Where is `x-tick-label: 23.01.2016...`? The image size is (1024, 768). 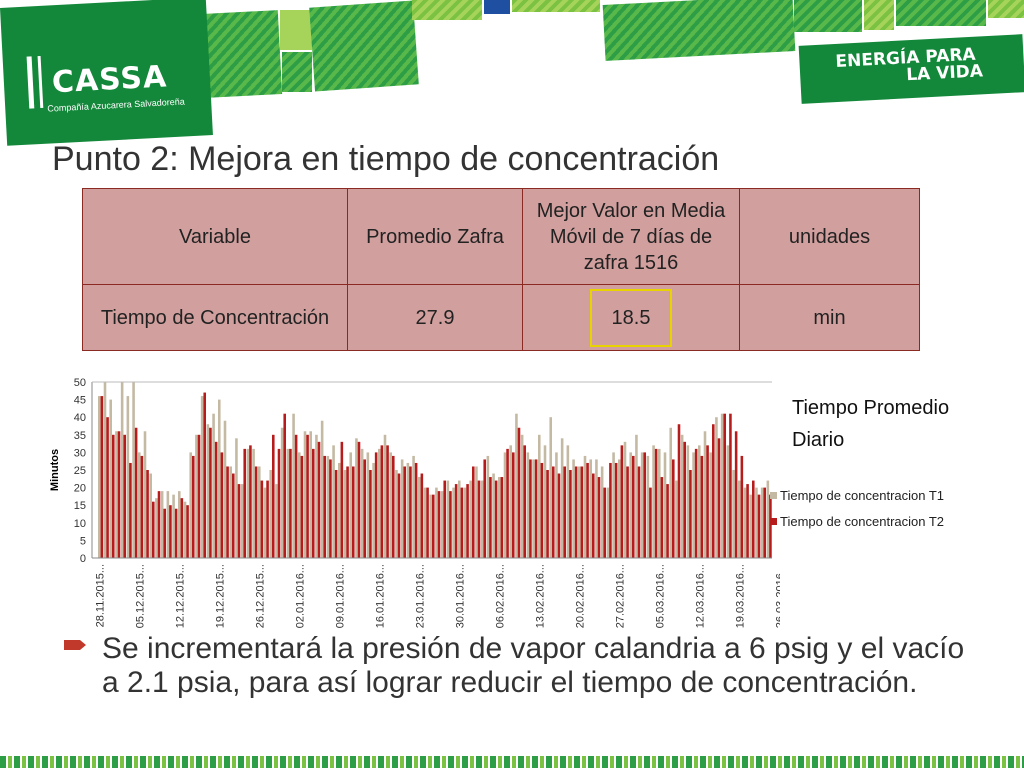 x-tick-label: 23.01.2016... is located at coordinates (420, 596).